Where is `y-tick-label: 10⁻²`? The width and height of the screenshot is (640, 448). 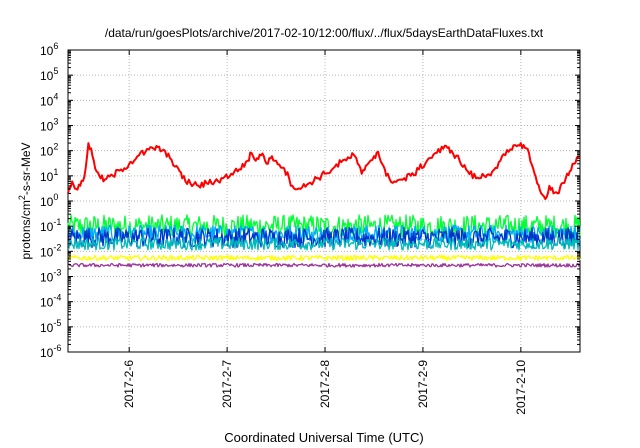
y-tick-label: 10⁻² is located at coordinates (50, 250).